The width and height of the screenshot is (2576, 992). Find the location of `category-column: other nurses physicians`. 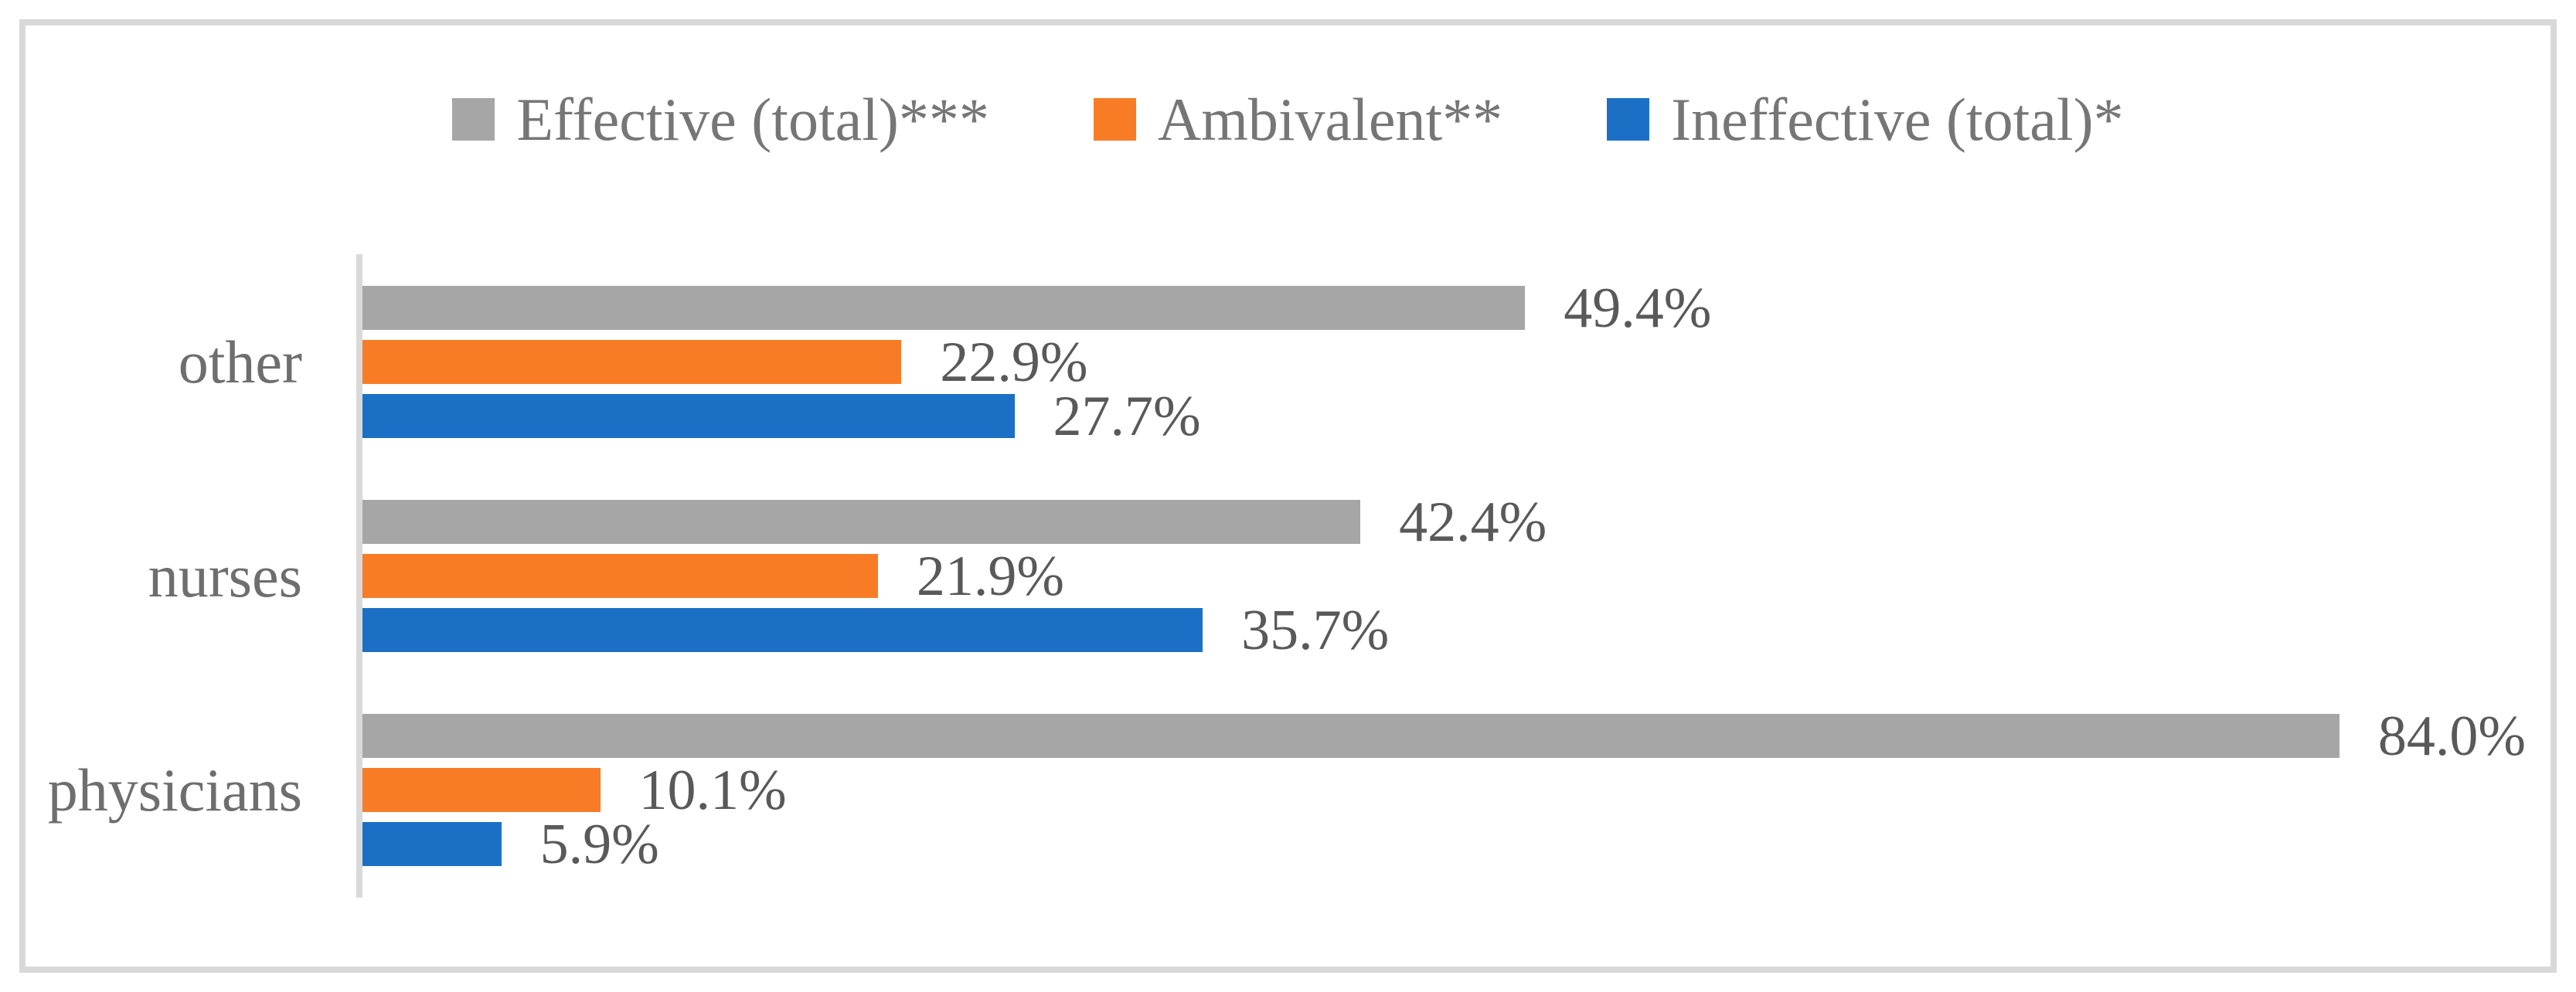

category-column: other nurses physicians is located at coordinates (191, 576).